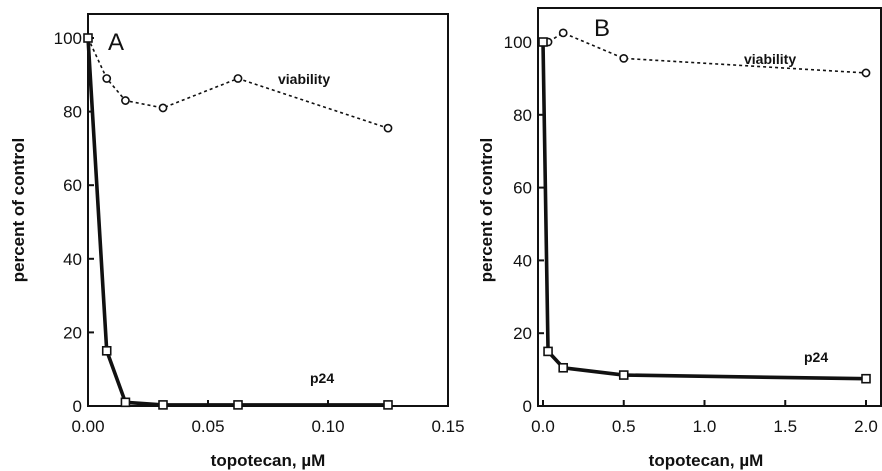  I want to click on series-label-p24-a: p24, so click(322, 378).